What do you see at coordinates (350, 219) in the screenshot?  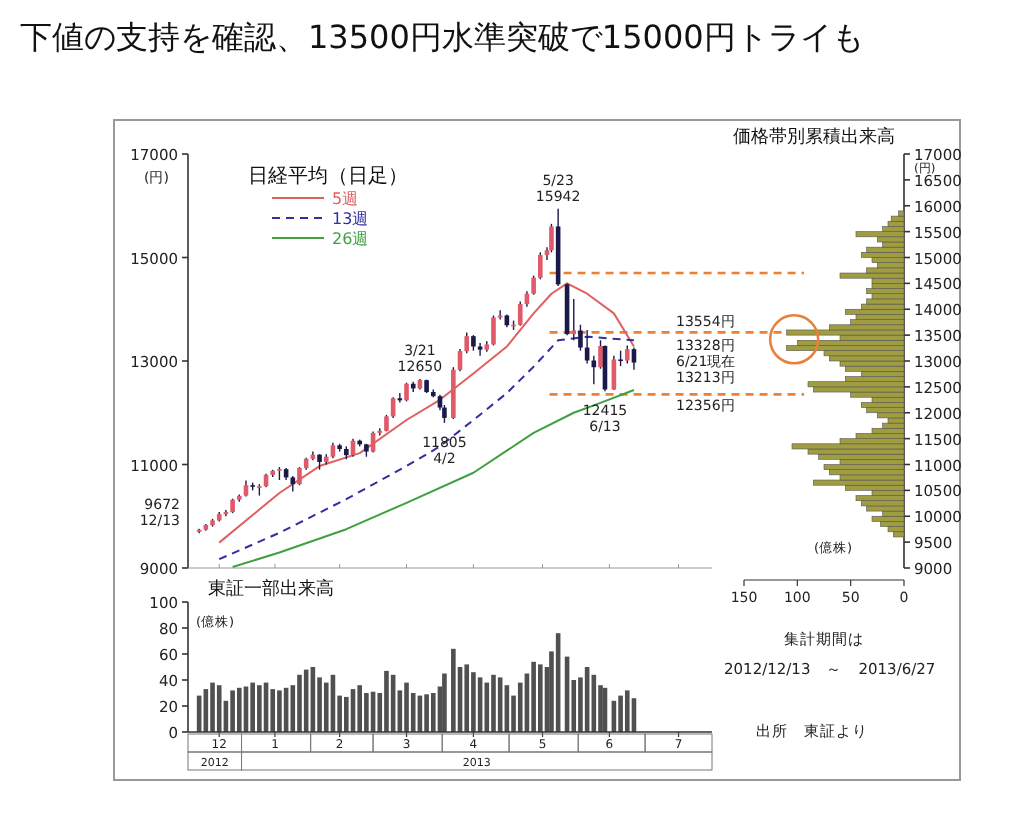 I see `legend-label: 13週` at bounding box center [350, 219].